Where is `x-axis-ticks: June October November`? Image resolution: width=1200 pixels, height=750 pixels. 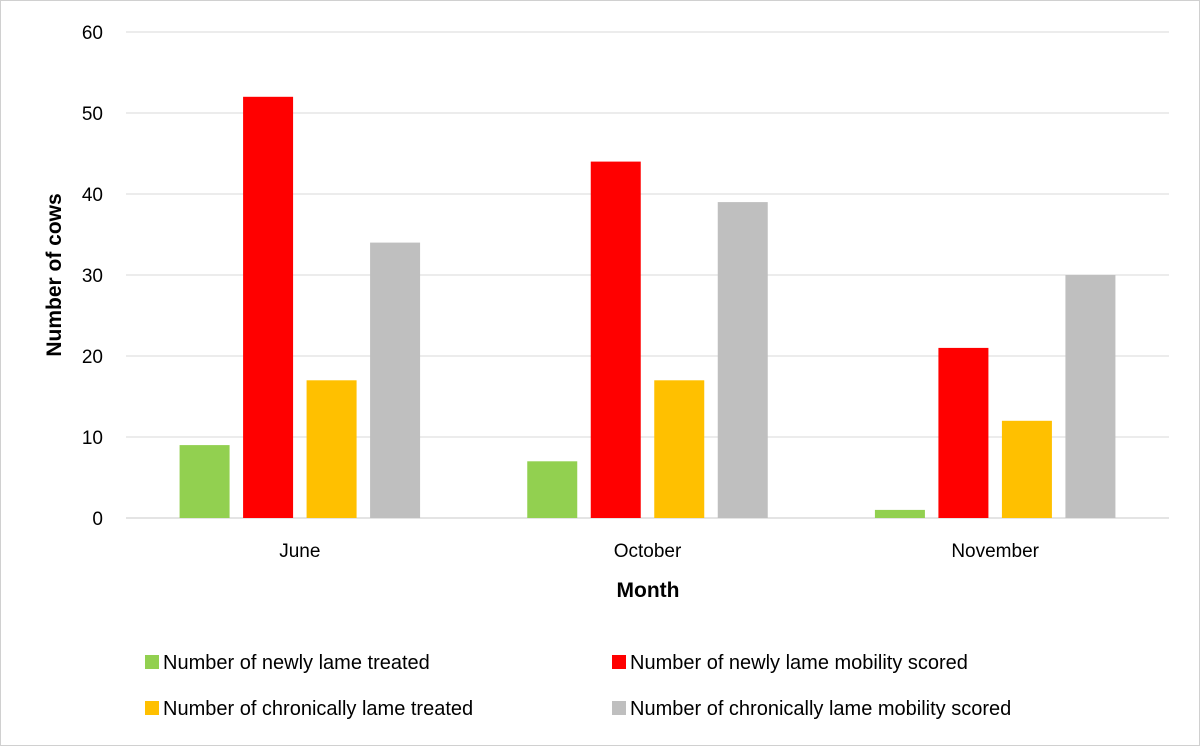
x-axis-ticks: June October November is located at coordinates (659, 551).